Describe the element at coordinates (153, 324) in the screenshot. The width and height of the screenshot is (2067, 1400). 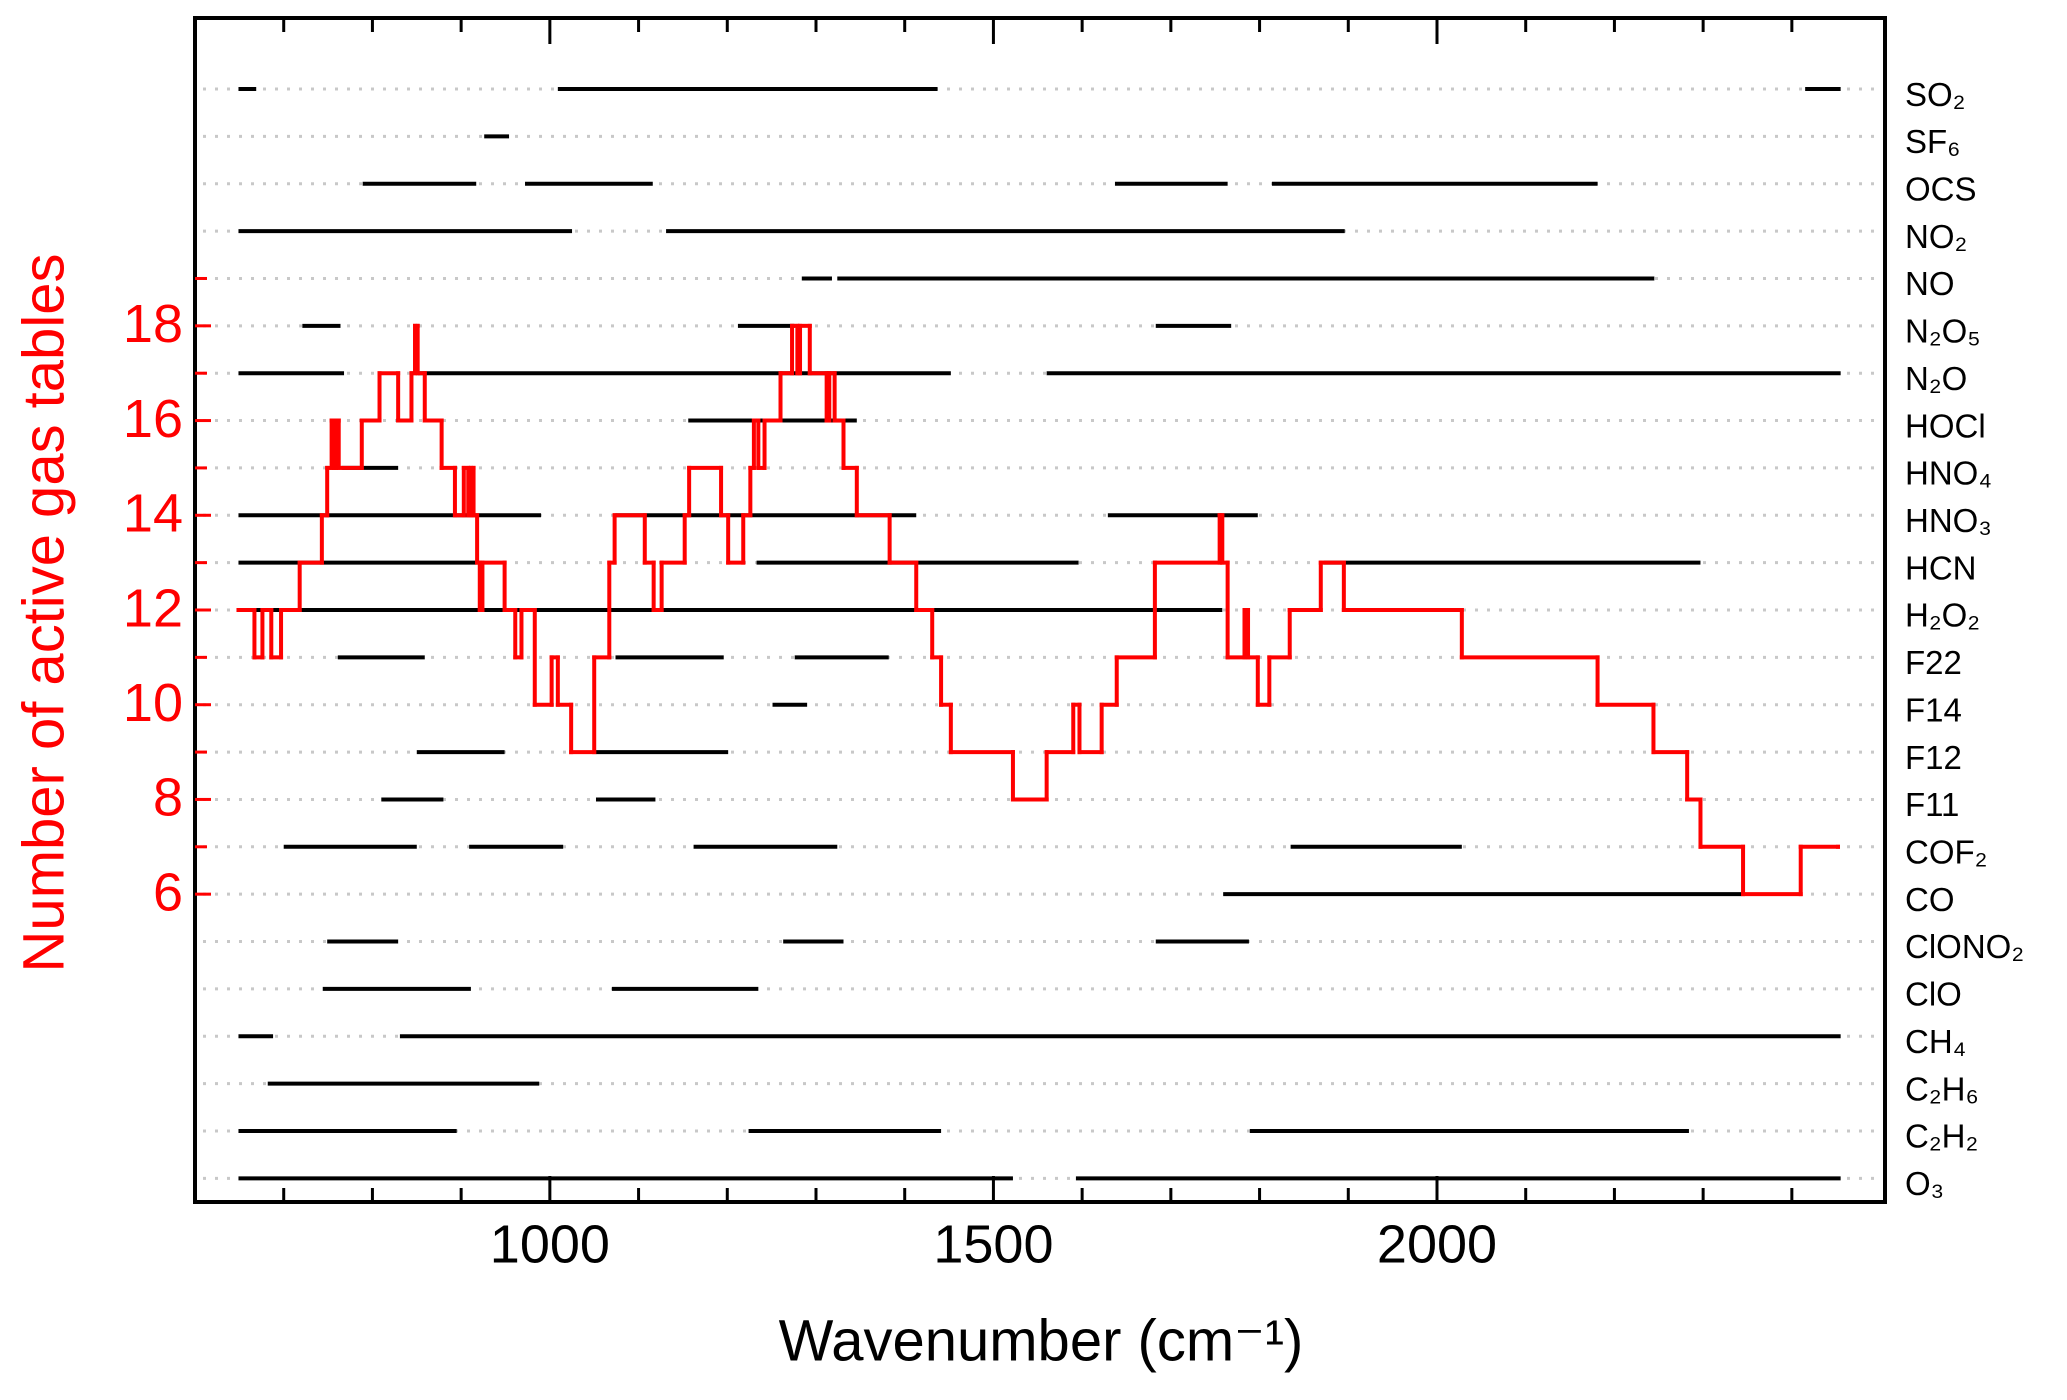
I see `y-tick-label: 18` at that location.